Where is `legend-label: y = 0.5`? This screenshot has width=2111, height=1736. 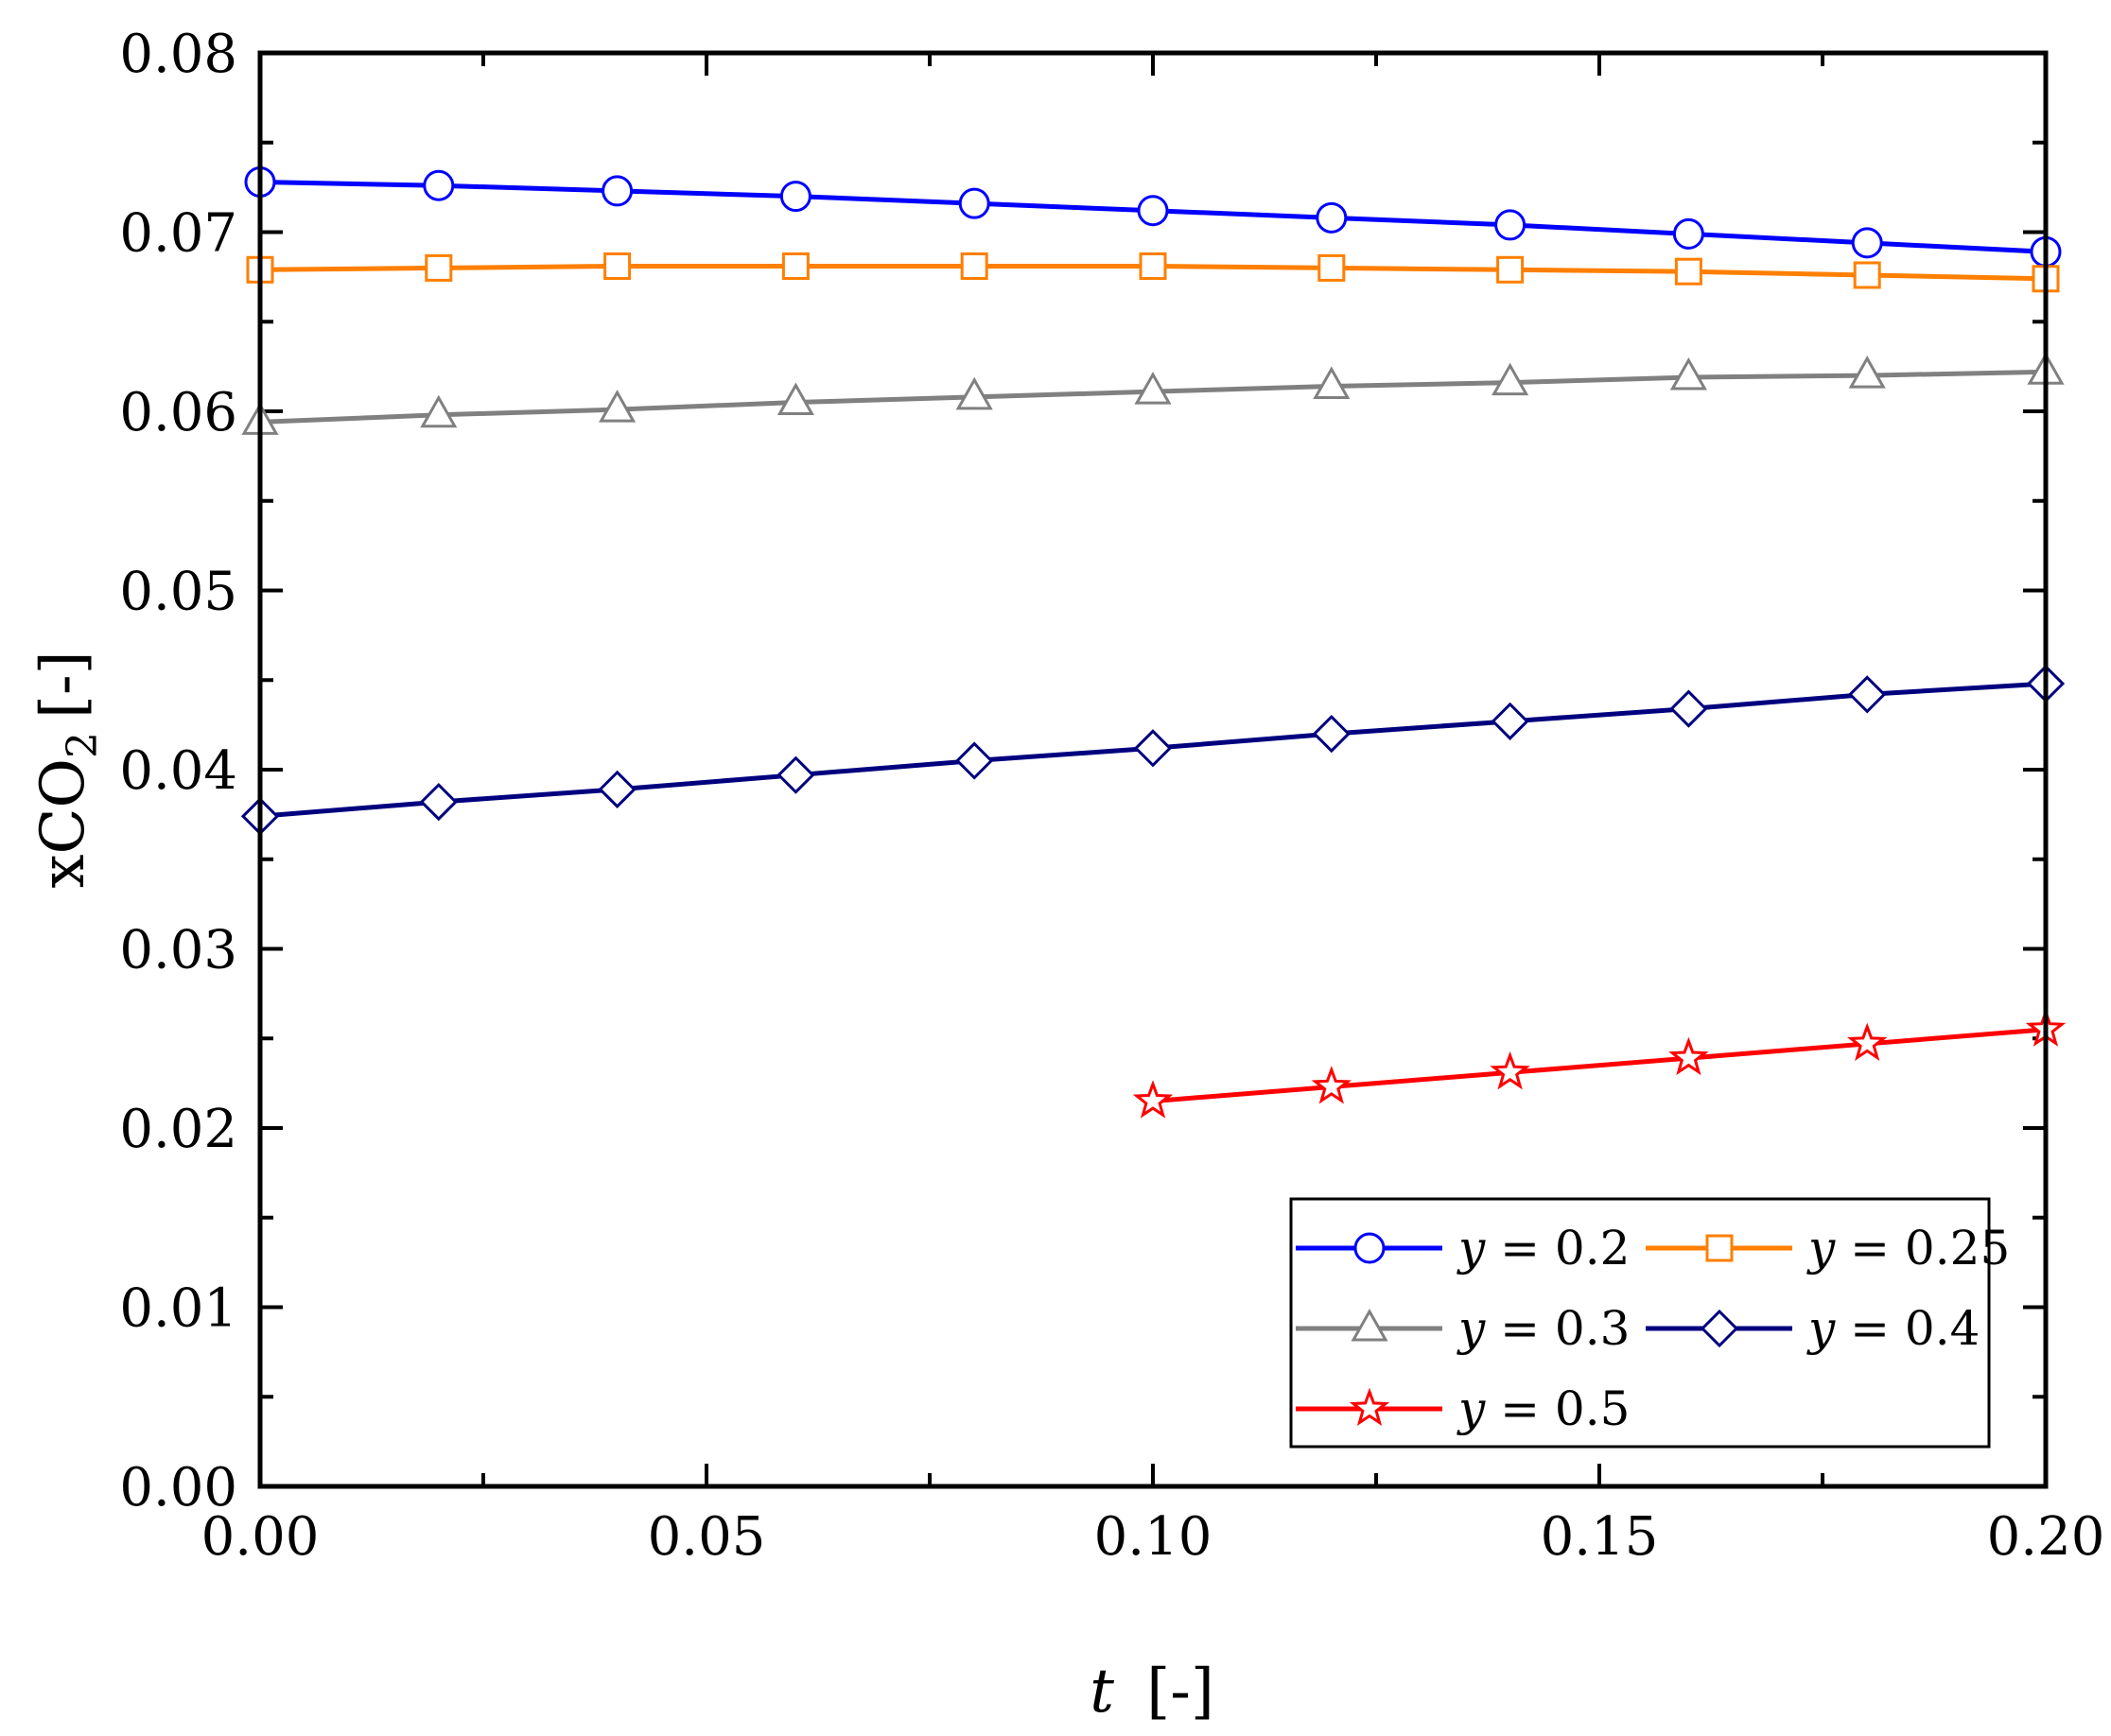 legend-label: y = 0.5 is located at coordinates (1543, 1408).